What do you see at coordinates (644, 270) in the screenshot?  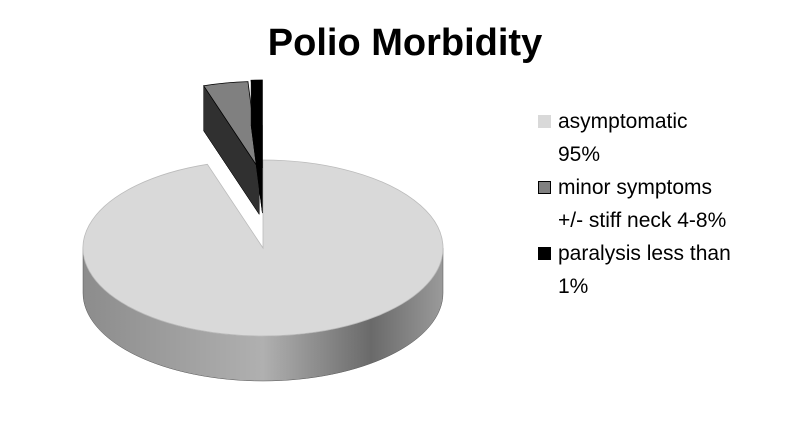 I see `legend-label: paralysis less than 1%` at bounding box center [644, 270].